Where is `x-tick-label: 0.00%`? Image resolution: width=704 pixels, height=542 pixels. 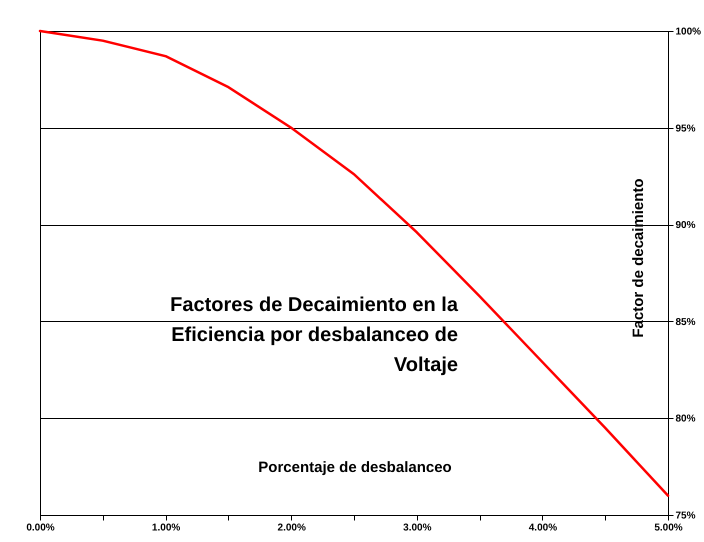 x-tick-label: 0.00% is located at coordinates (40, 528).